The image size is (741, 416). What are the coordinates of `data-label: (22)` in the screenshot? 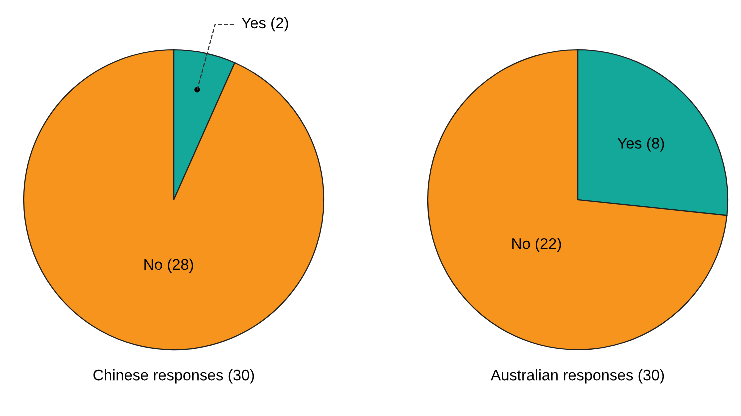 It's located at (549, 245).